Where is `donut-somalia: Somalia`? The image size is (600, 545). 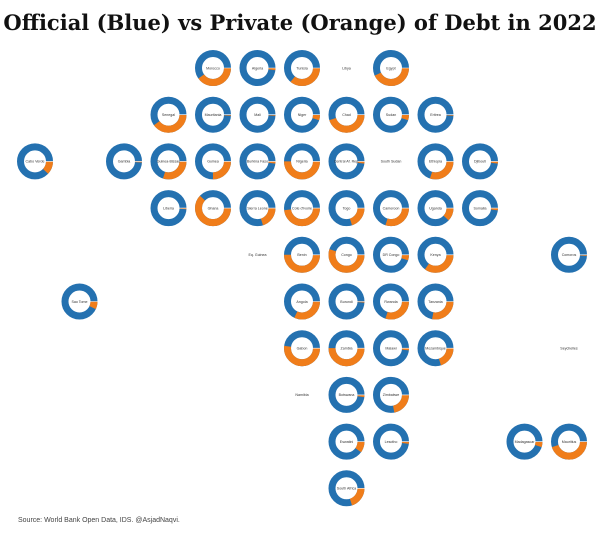 donut-somalia: Somalia is located at coordinates (480, 208).